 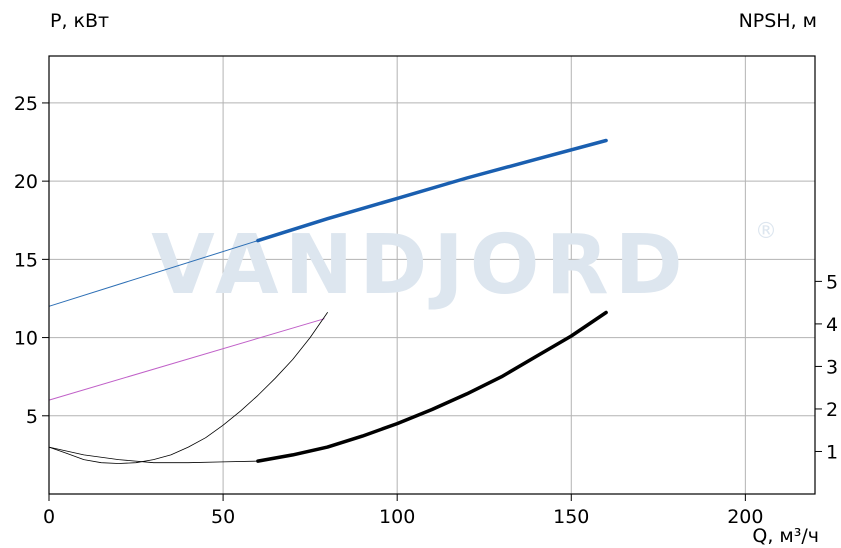 I want to click on y-left-tick-label: 20, so click(x=26, y=182).